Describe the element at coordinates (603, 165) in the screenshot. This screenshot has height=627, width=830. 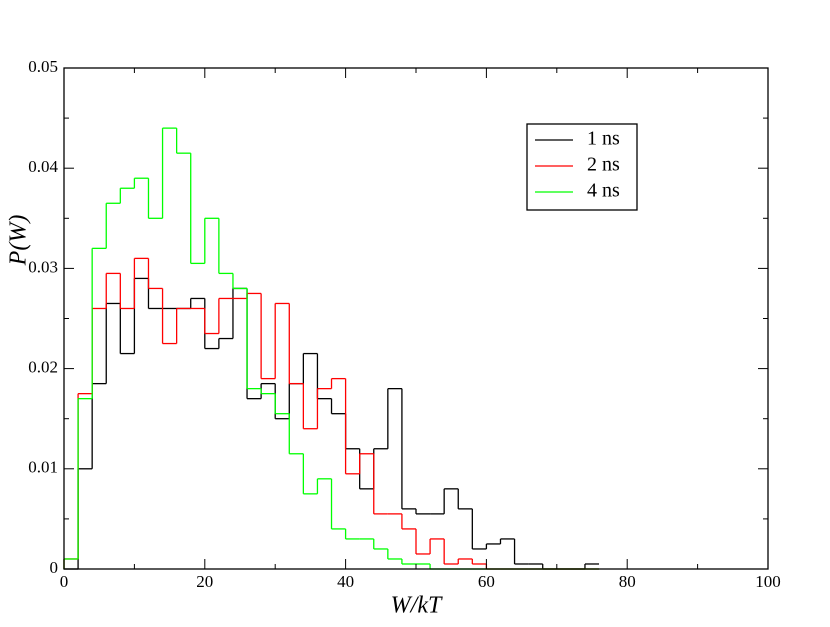
I see `legend-label: 2 ns` at that location.